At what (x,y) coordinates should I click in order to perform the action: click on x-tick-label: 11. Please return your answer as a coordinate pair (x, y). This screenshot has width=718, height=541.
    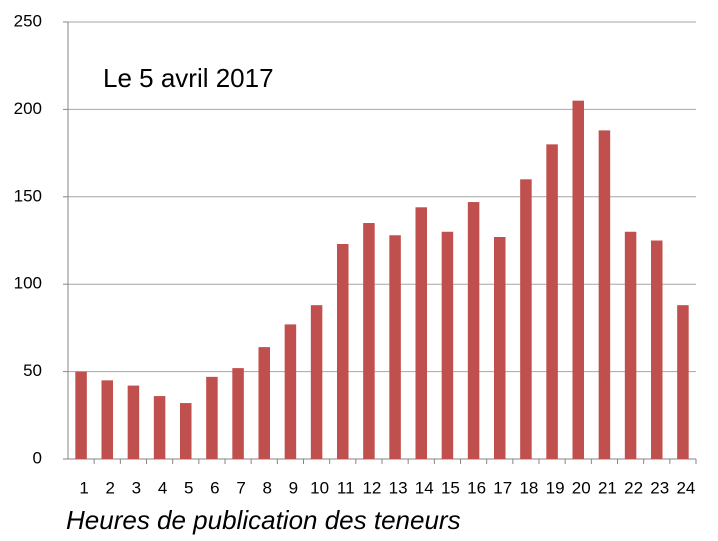
    Looking at the image, I should click on (346, 487).